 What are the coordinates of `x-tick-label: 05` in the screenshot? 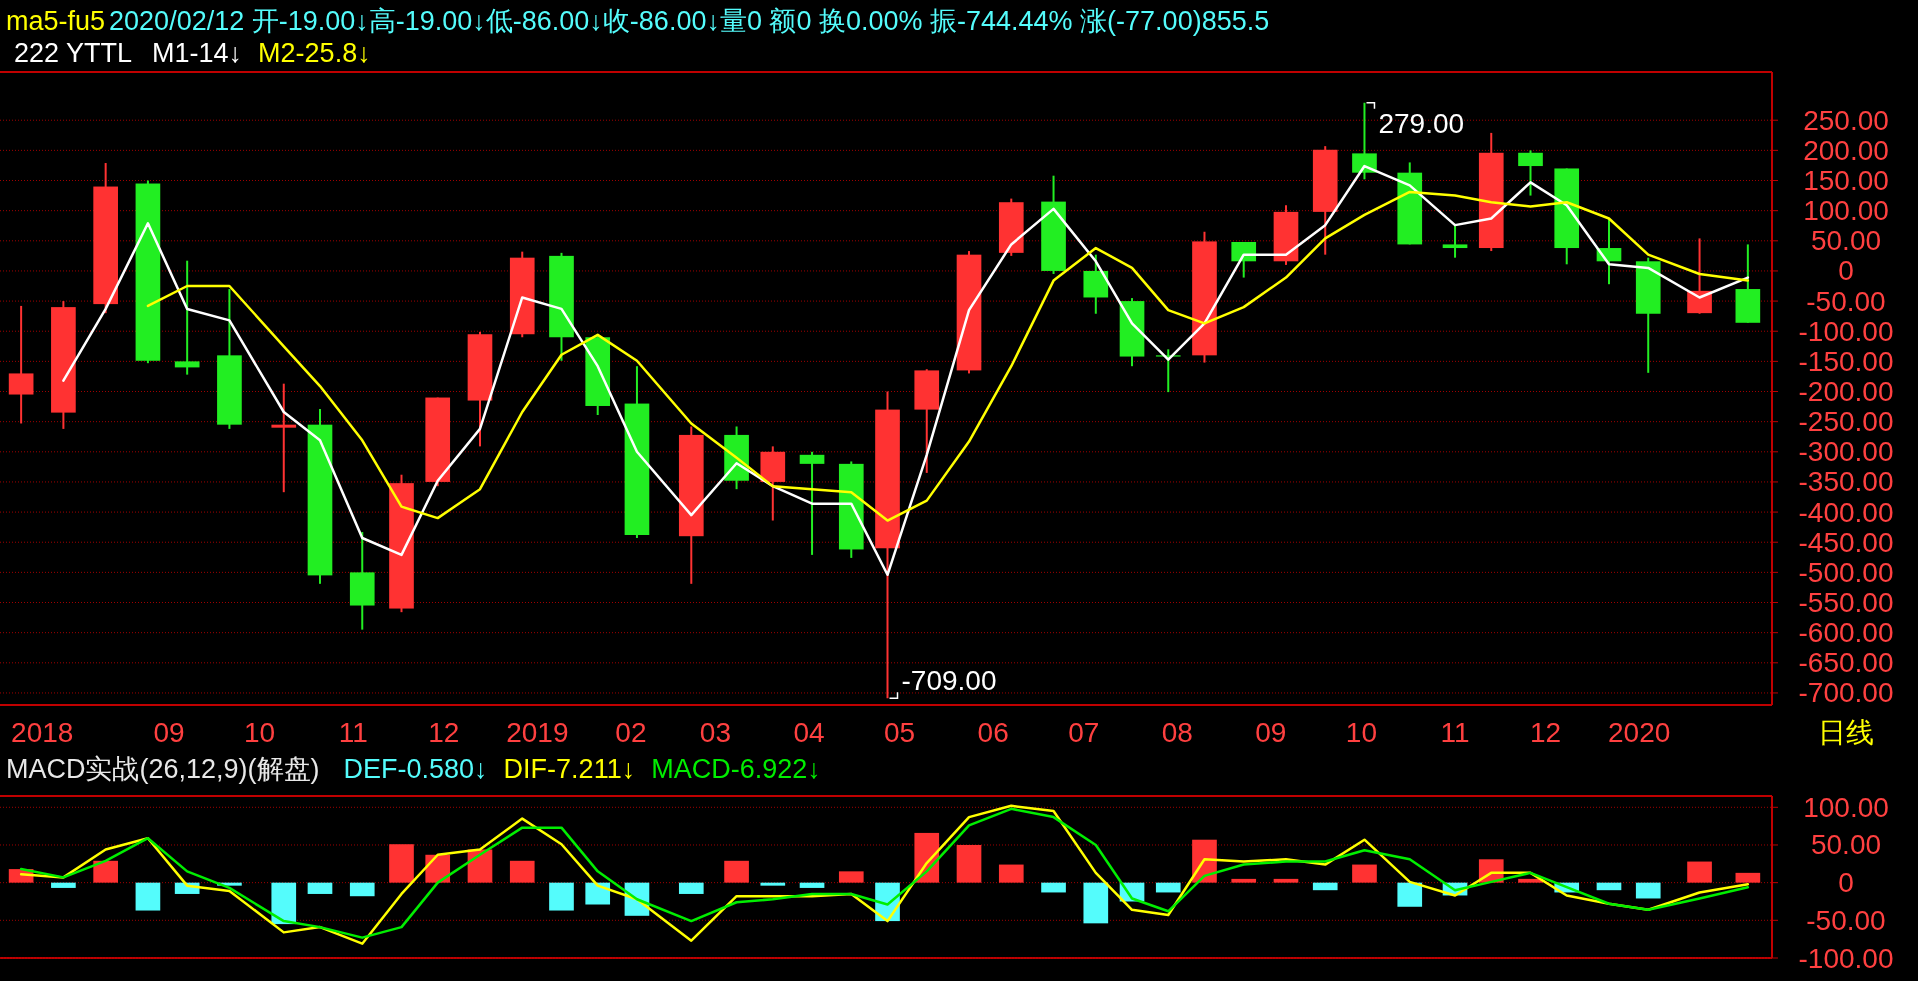 It's located at (900, 732).